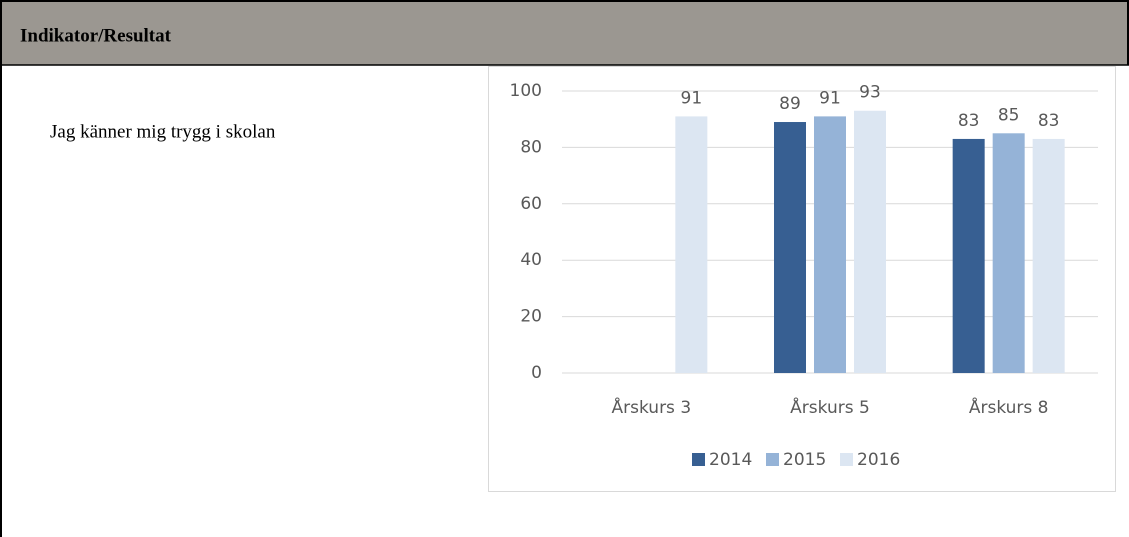  I want to click on data-label: 89, so click(790, 104).